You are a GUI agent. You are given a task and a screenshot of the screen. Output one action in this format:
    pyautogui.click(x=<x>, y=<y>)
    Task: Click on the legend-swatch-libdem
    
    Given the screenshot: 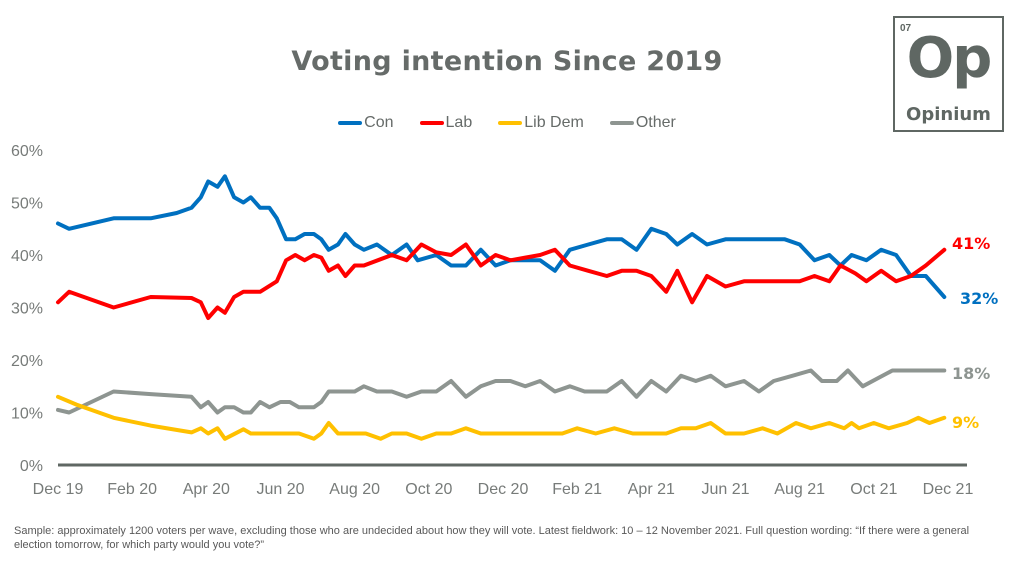 What is the action you would take?
    pyautogui.click(x=510, y=123)
    